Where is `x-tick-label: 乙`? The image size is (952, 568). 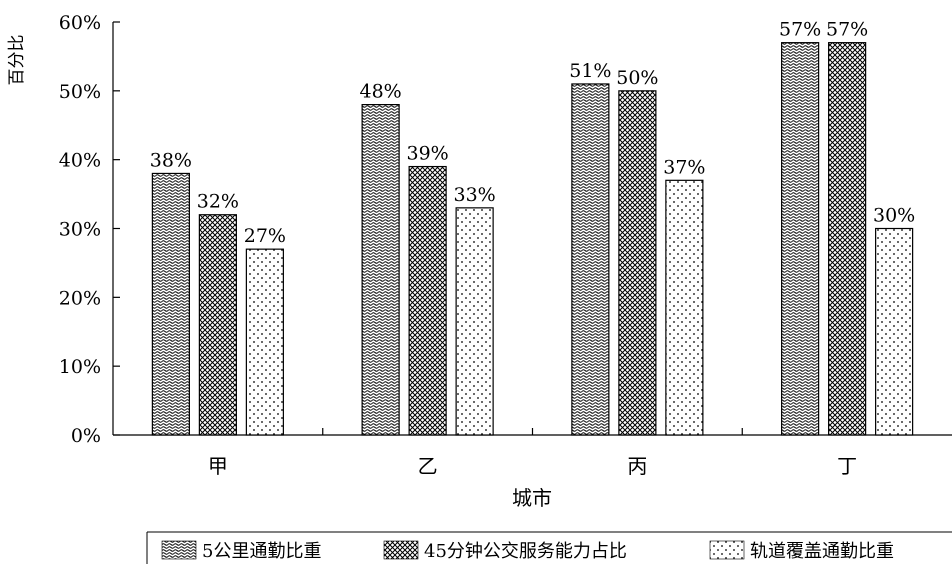 x-tick-label: 乙 is located at coordinates (428, 466).